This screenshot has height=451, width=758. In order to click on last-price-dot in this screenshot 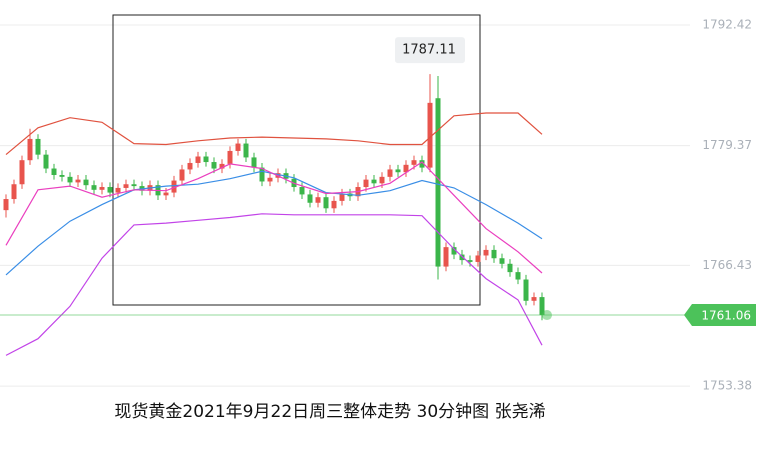, I will do `click(547, 315)`.